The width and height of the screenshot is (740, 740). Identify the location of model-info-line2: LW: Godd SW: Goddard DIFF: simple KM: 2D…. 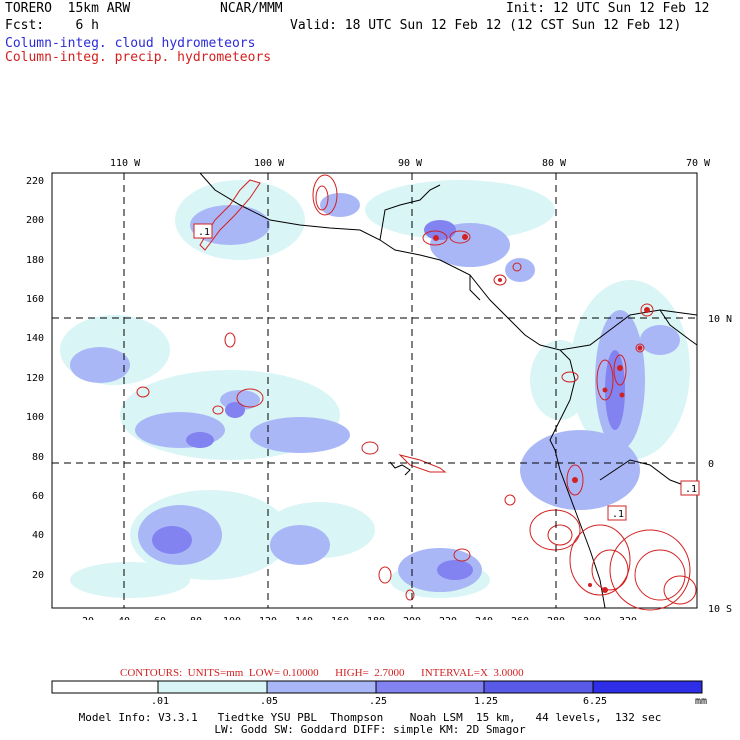
(370, 729).